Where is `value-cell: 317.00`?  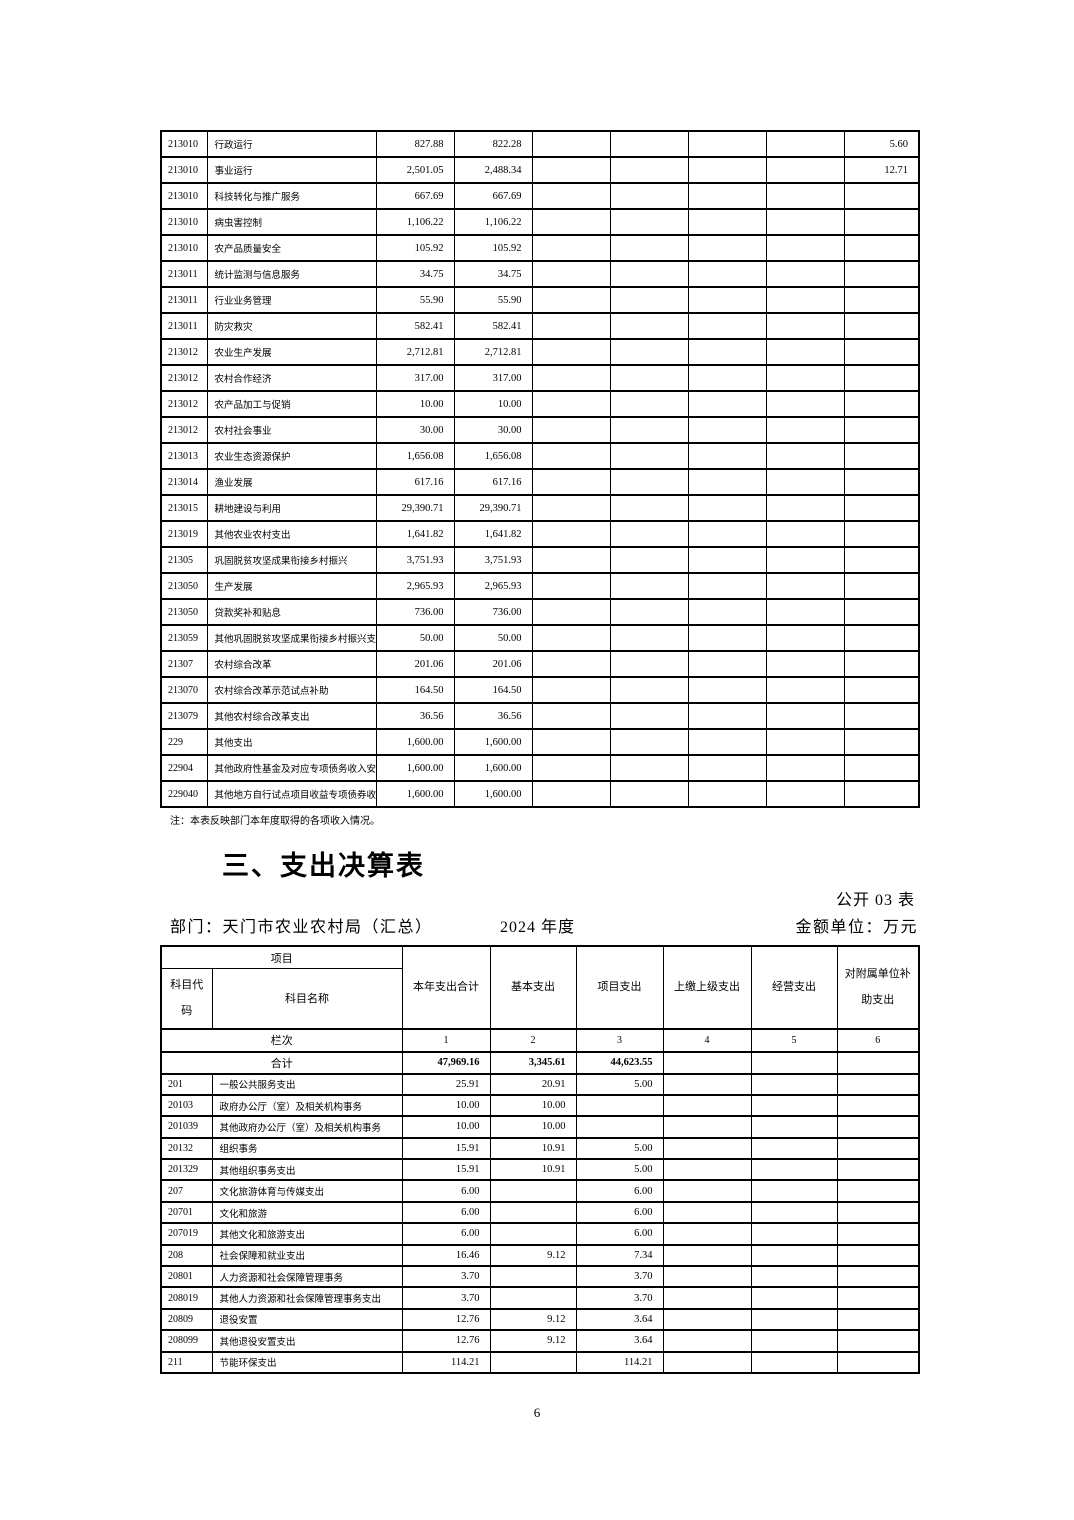 value-cell: 317.00 is located at coordinates (415, 378).